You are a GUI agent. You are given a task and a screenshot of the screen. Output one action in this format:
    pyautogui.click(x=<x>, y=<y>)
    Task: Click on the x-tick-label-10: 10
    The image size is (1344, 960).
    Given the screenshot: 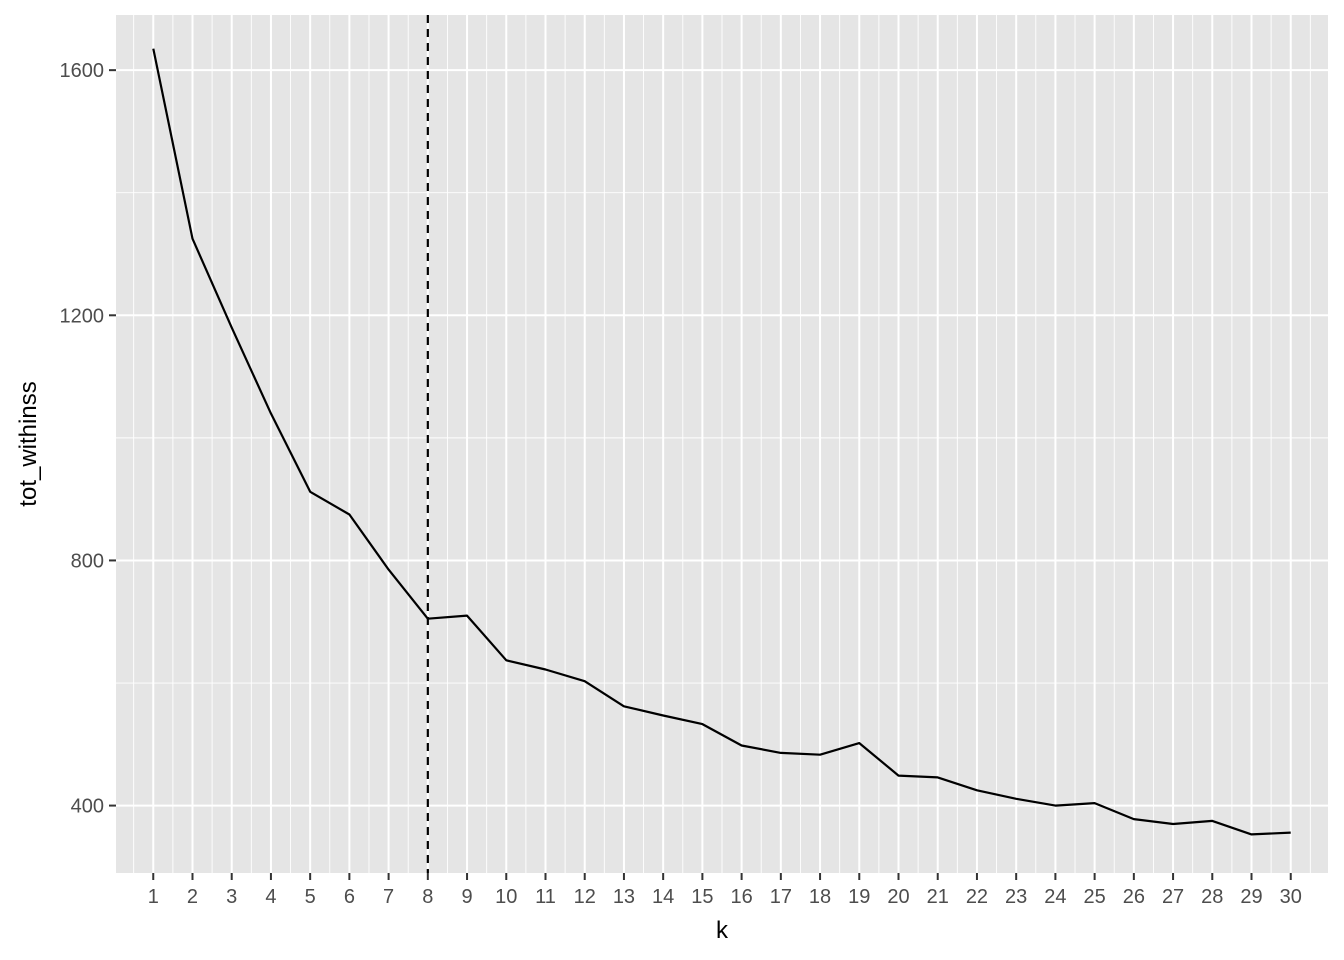 What is the action you would take?
    pyautogui.click(x=506, y=897)
    